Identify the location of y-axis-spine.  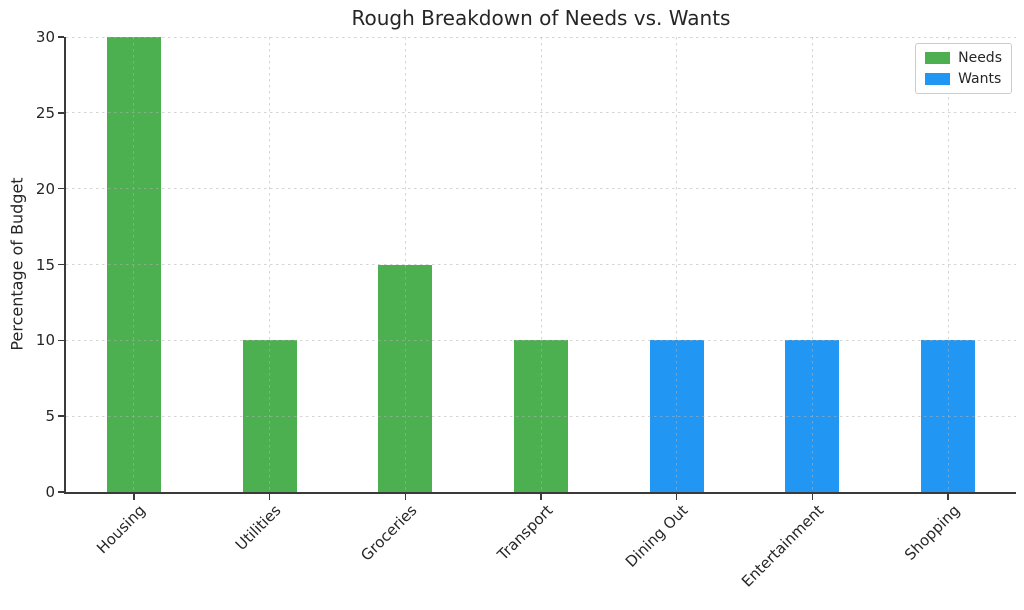
(65, 265).